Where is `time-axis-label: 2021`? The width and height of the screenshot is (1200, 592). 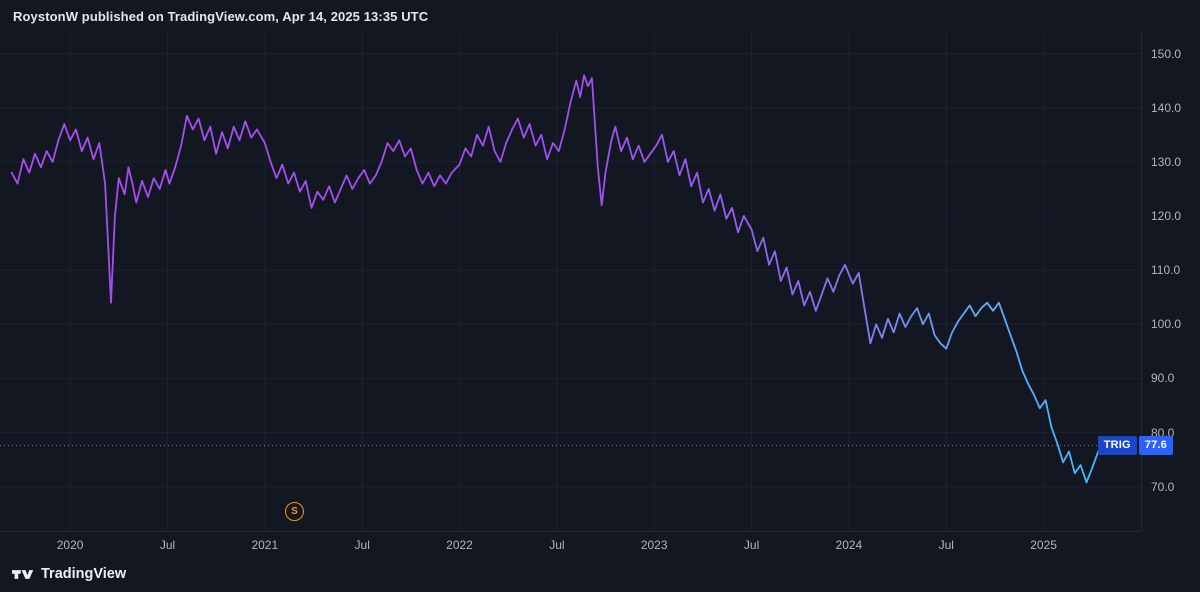
time-axis-label: 2021 is located at coordinates (265, 545).